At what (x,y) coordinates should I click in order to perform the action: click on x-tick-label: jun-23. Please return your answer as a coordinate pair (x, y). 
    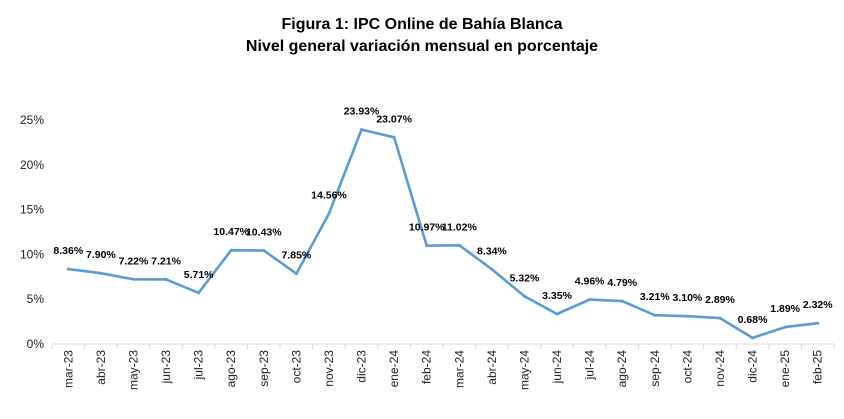
    Looking at the image, I should click on (166, 367).